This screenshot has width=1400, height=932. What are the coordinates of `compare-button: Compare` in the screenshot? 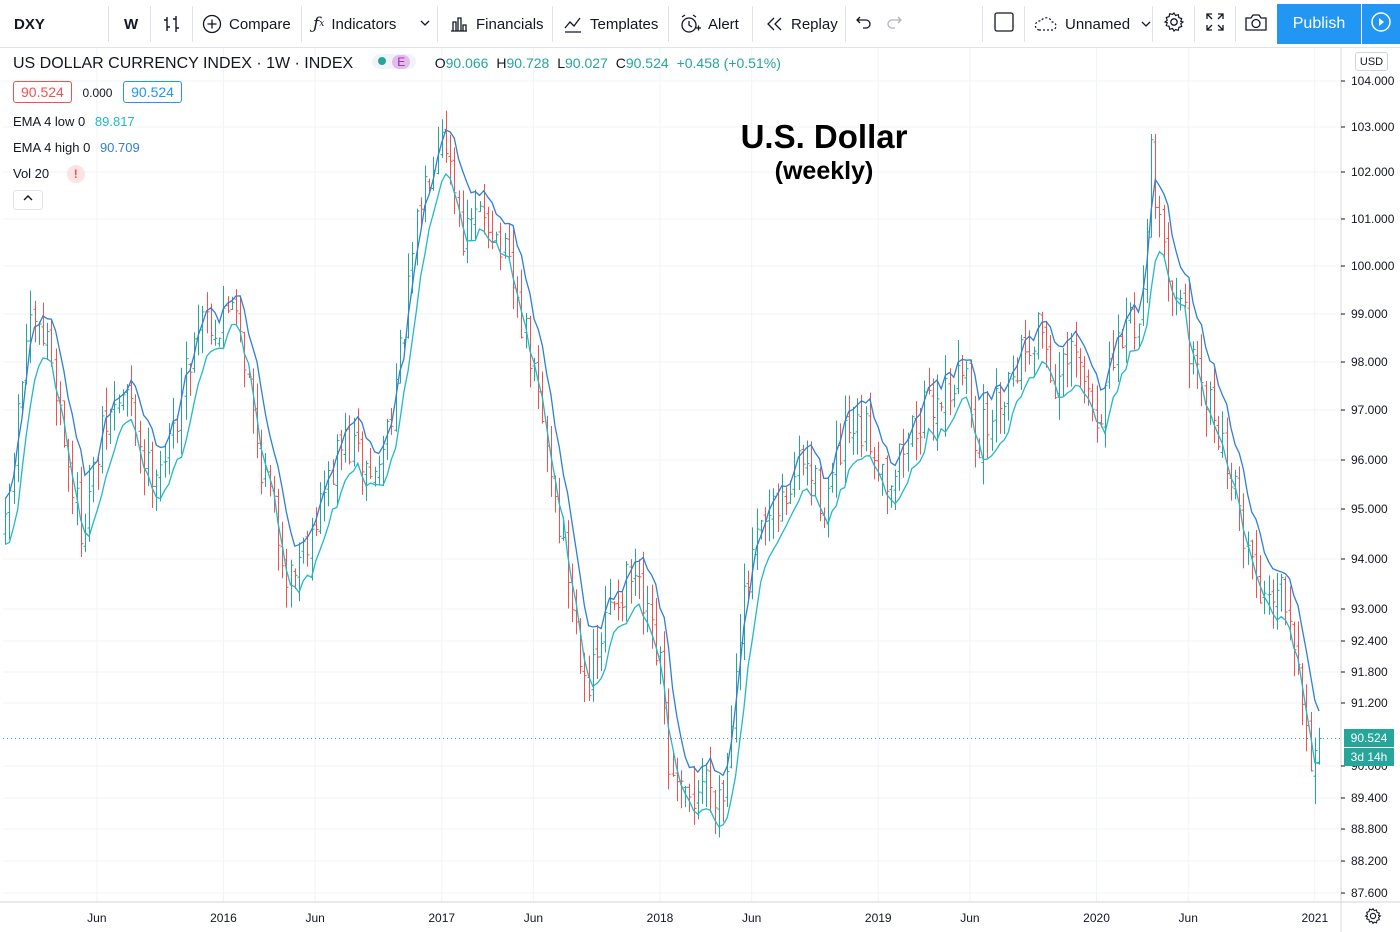 It's located at (246, 24).